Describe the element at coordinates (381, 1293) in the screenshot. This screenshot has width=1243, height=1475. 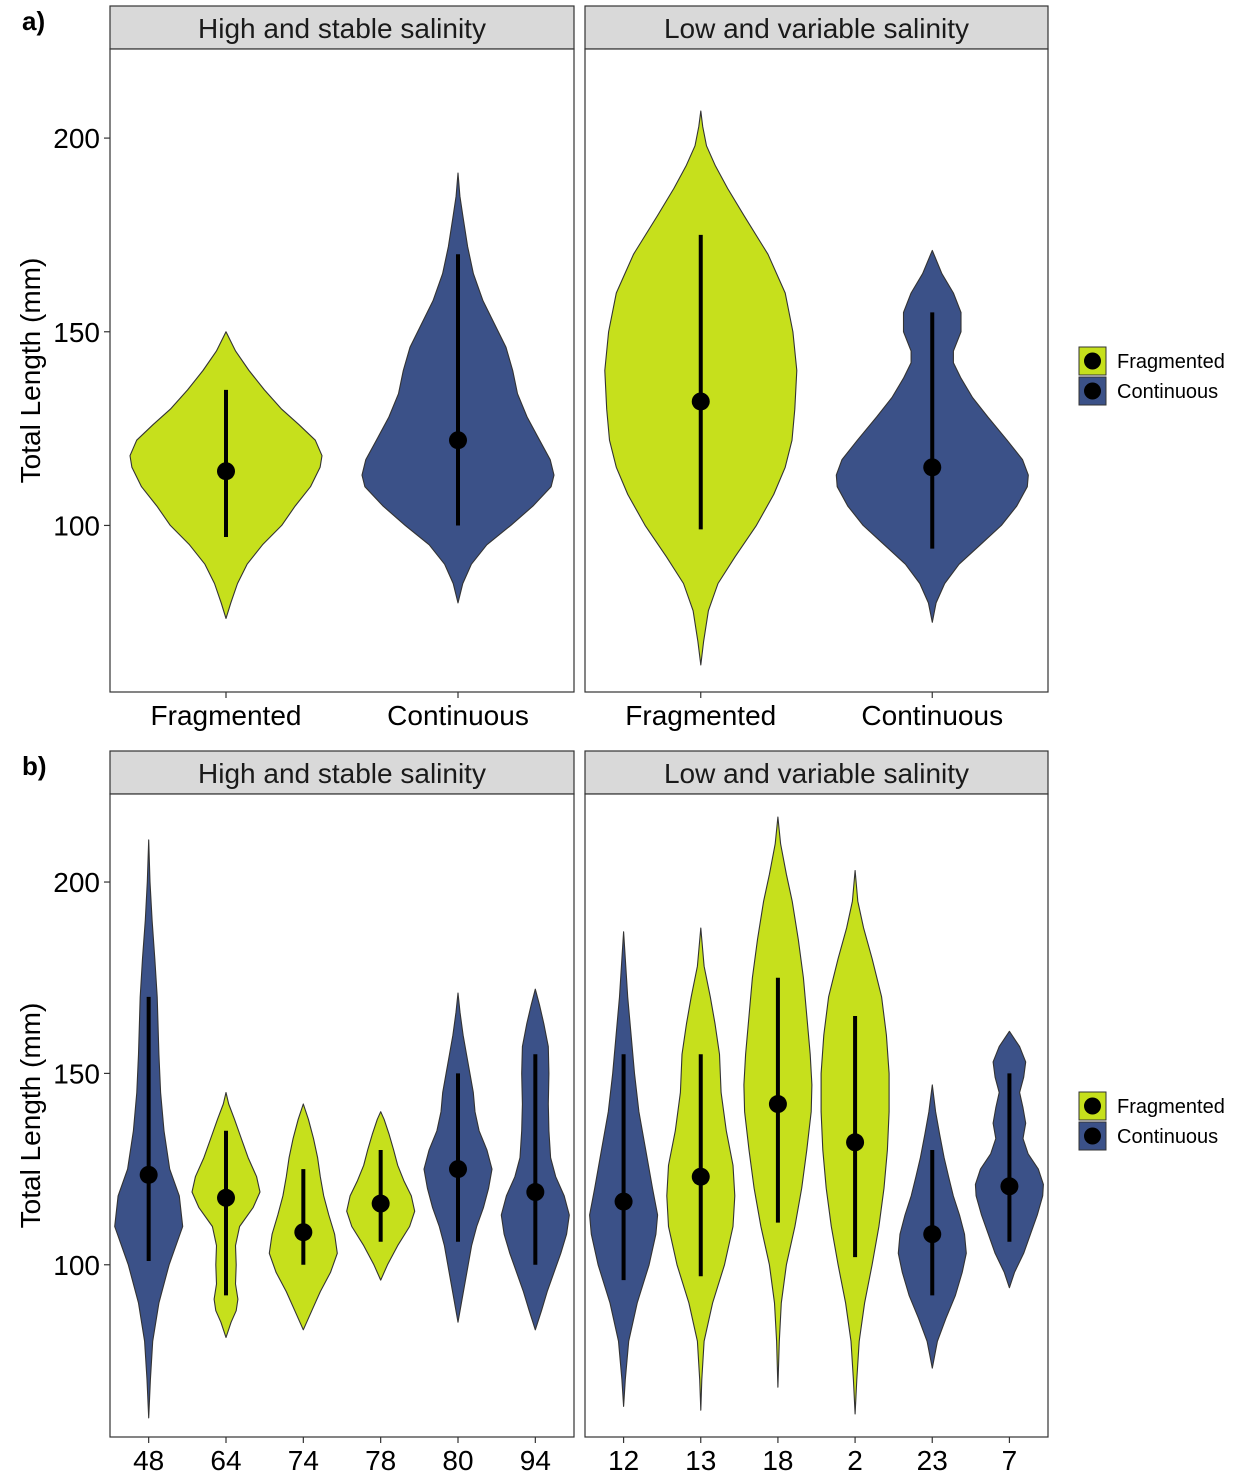
I see `violin-group: 78` at that location.